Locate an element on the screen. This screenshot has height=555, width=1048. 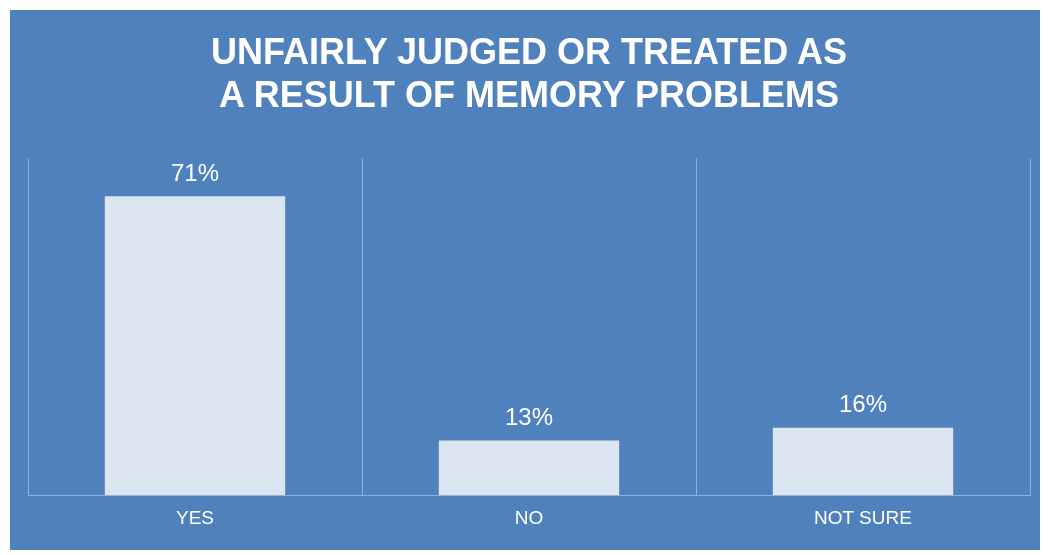
data-label: 13% is located at coordinates (529, 417).